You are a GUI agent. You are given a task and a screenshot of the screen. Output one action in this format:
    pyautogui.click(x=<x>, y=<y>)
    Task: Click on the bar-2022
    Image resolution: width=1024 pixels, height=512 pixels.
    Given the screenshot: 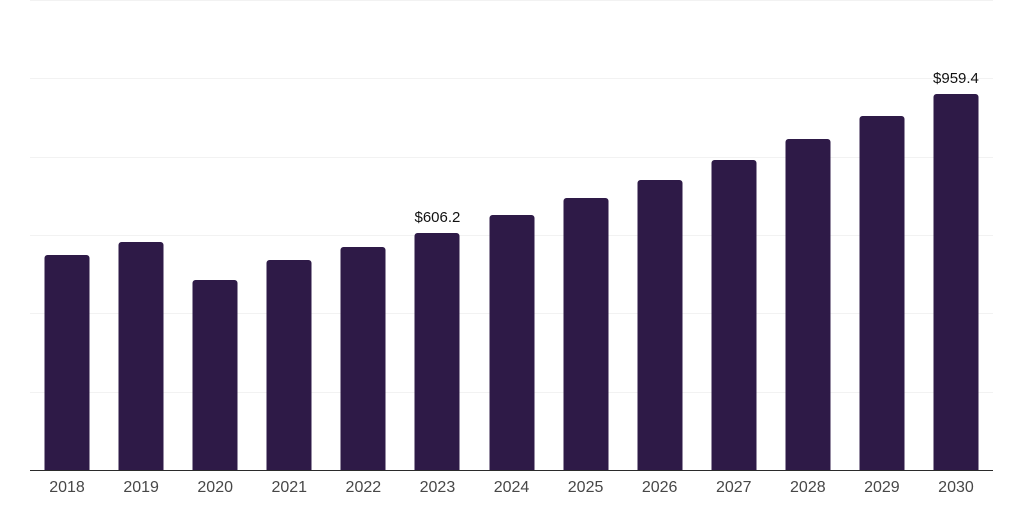 What is the action you would take?
    pyautogui.click(x=363, y=358)
    